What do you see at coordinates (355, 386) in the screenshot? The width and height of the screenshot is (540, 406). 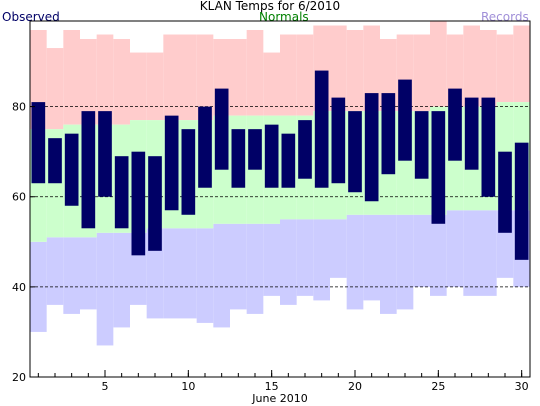 I see `x-tick-label-20: 20` at bounding box center [355, 386].